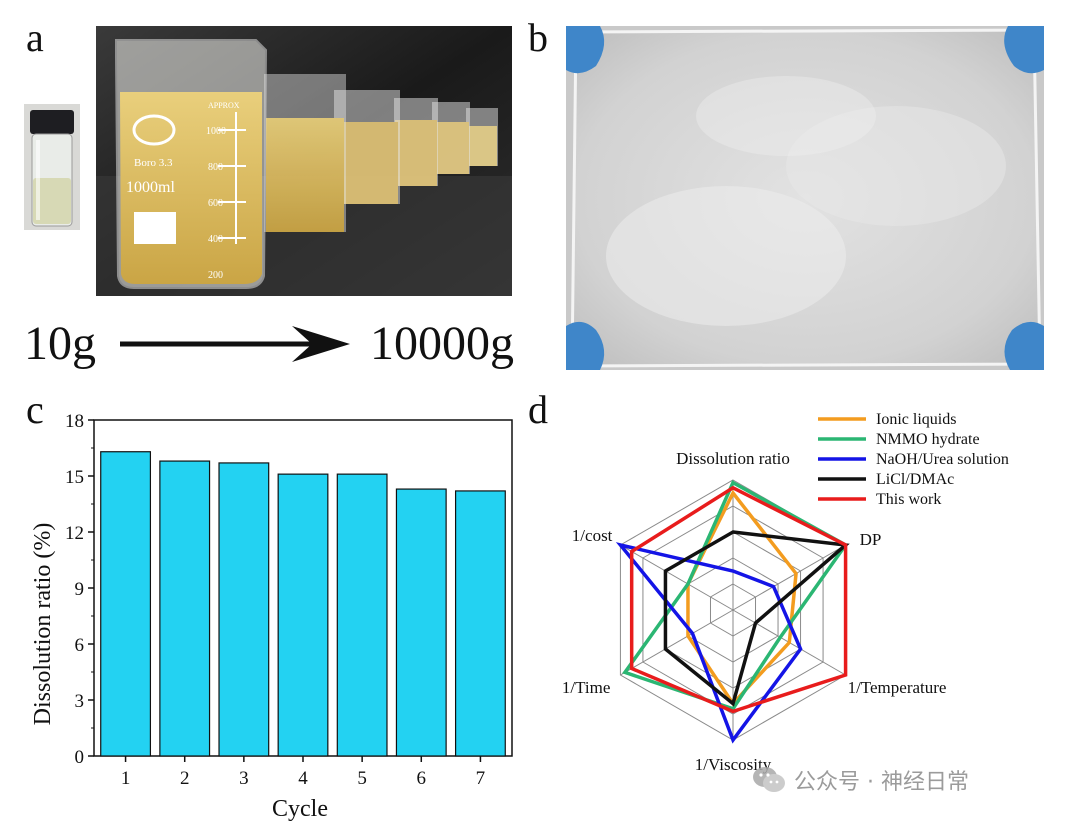  What do you see at coordinates (35, 37) in the screenshot?
I see `panel-label-a: a` at bounding box center [35, 37].